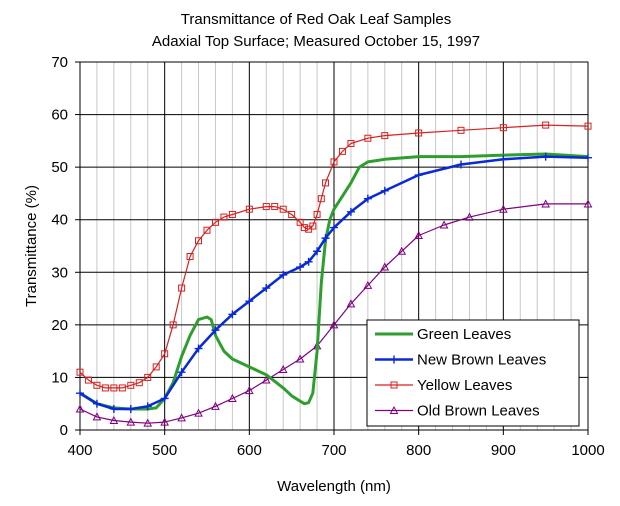  Describe the element at coordinates (31, 246) in the screenshot. I see `y-axis-label: Transmittance (%)` at that location.